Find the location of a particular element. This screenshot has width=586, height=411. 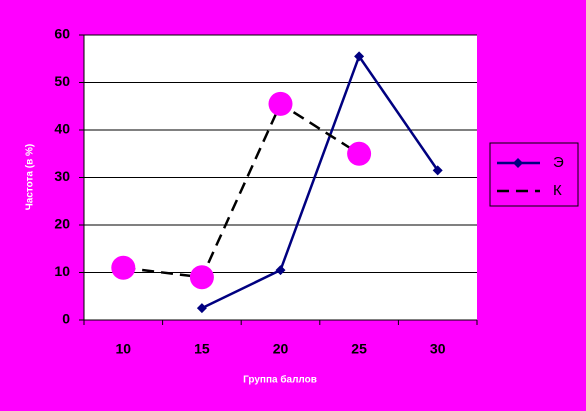

y-tick-label: 40 is located at coordinates (62, 129).